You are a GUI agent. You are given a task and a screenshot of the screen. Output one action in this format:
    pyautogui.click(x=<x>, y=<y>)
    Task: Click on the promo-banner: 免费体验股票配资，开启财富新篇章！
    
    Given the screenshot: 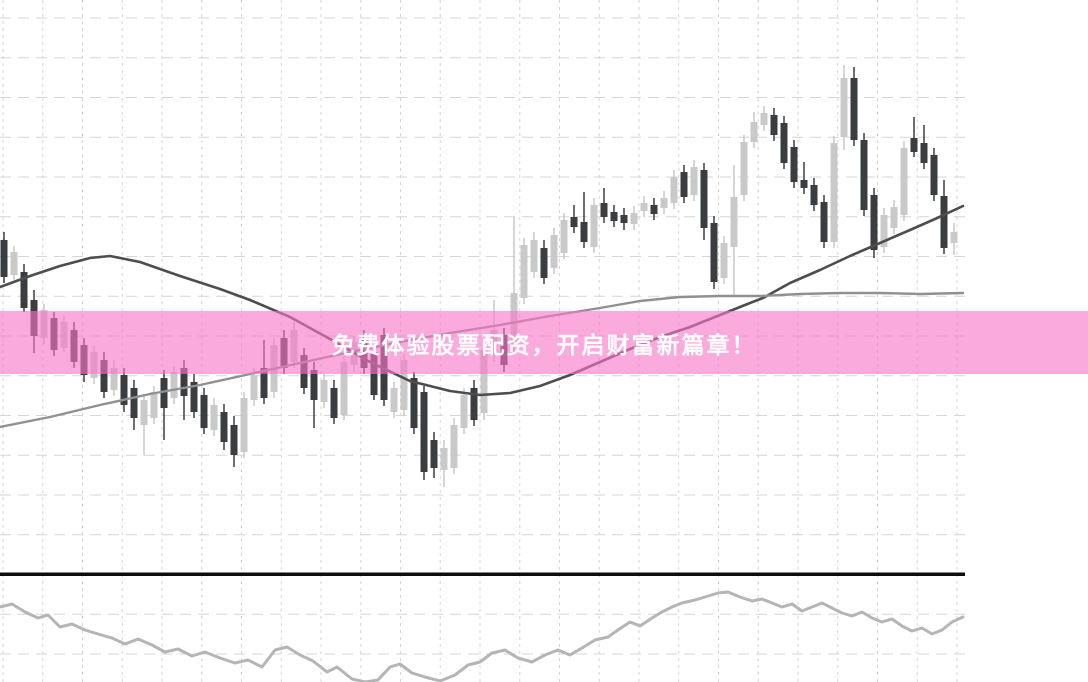 What is the action you would take?
    pyautogui.click(x=544, y=342)
    